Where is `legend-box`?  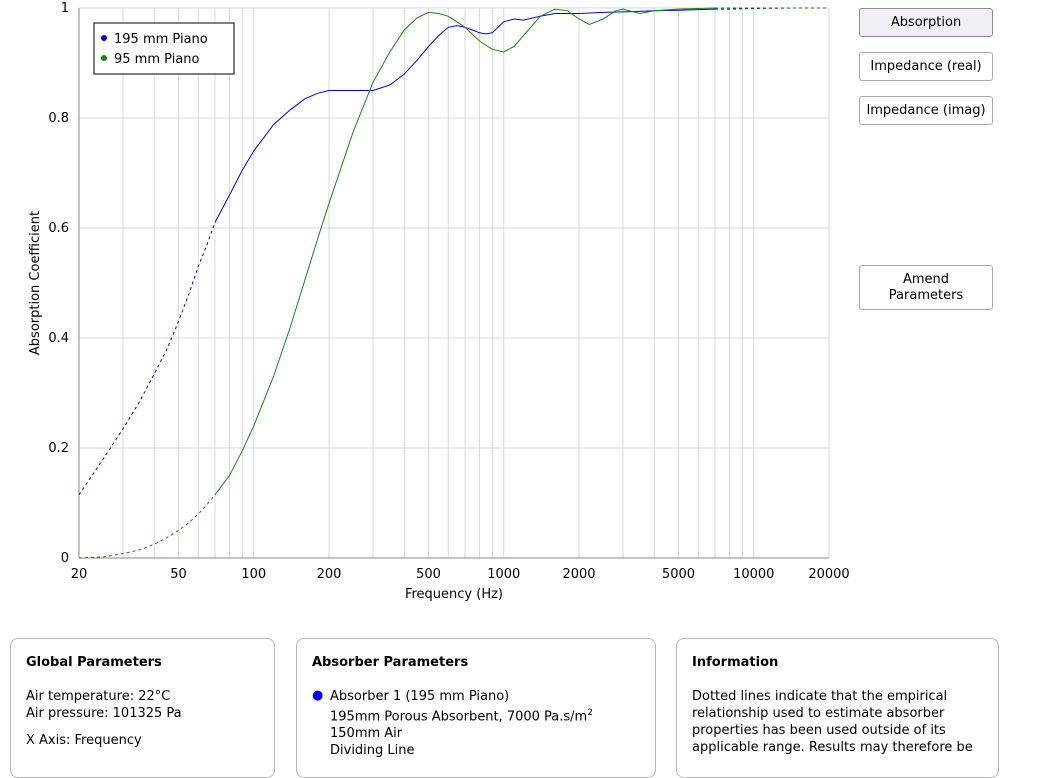
legend-box is located at coordinates (164, 48).